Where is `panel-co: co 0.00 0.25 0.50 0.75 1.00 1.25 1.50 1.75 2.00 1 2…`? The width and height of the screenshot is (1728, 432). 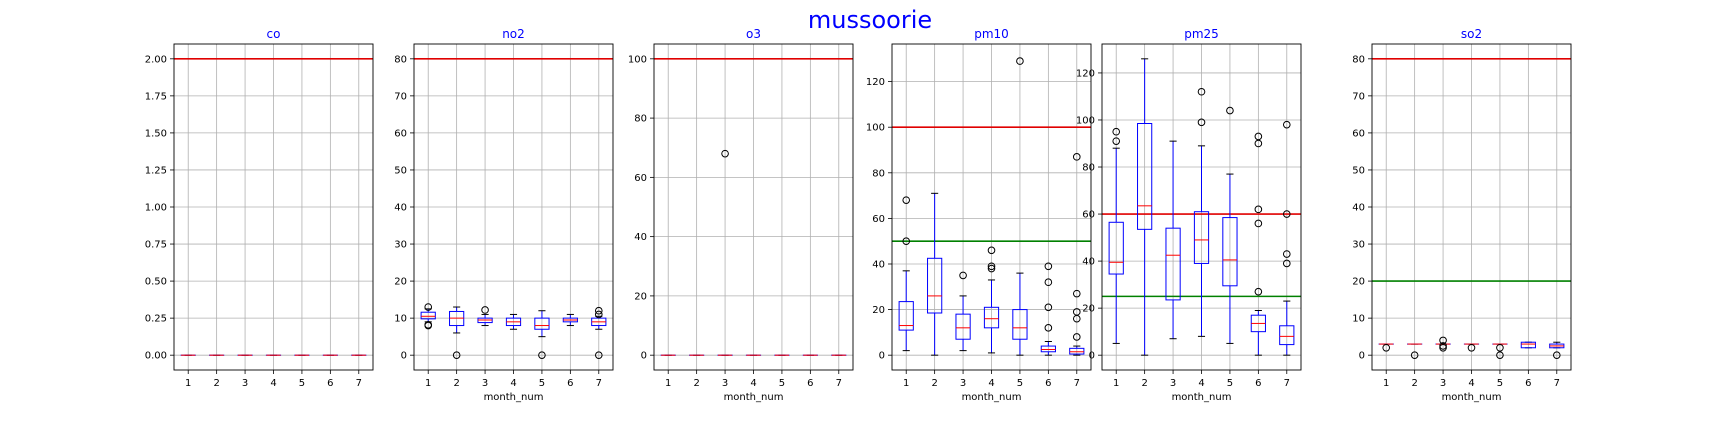
panel-co: co 0.00 0.25 0.50 0.75 1.00 1.25 1.50 1.75 2.00 1 2… is located at coordinates (259, 208).